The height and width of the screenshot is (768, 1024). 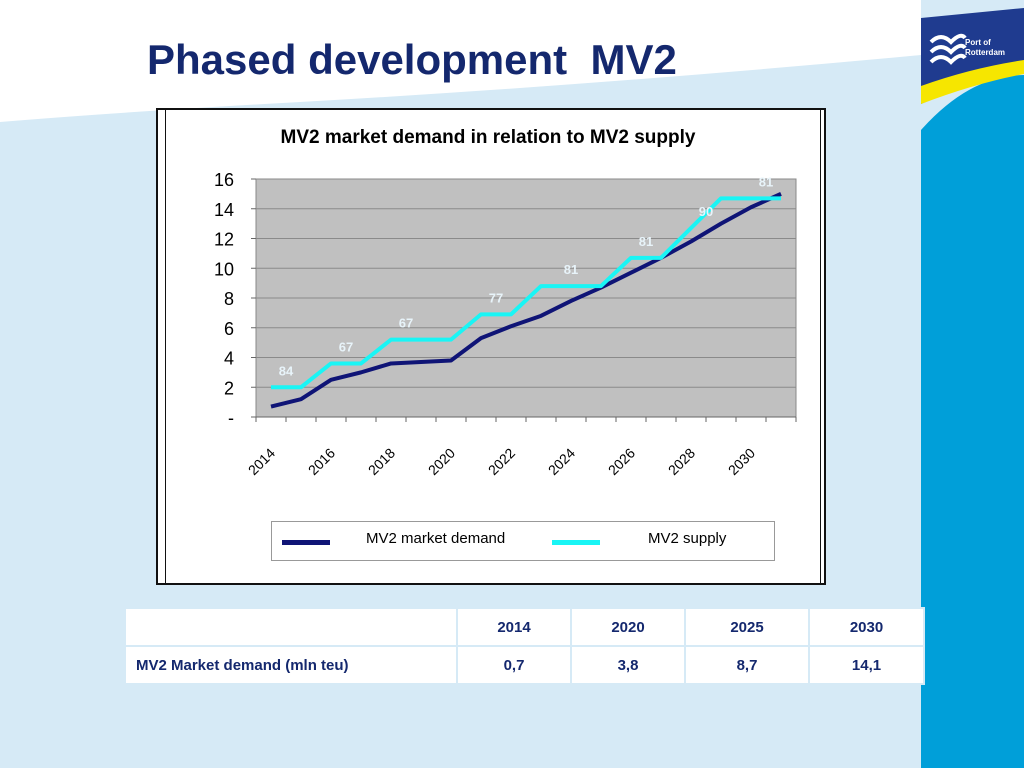 What do you see at coordinates (321, 461) in the screenshot?
I see `x-tick-label: 2016` at bounding box center [321, 461].